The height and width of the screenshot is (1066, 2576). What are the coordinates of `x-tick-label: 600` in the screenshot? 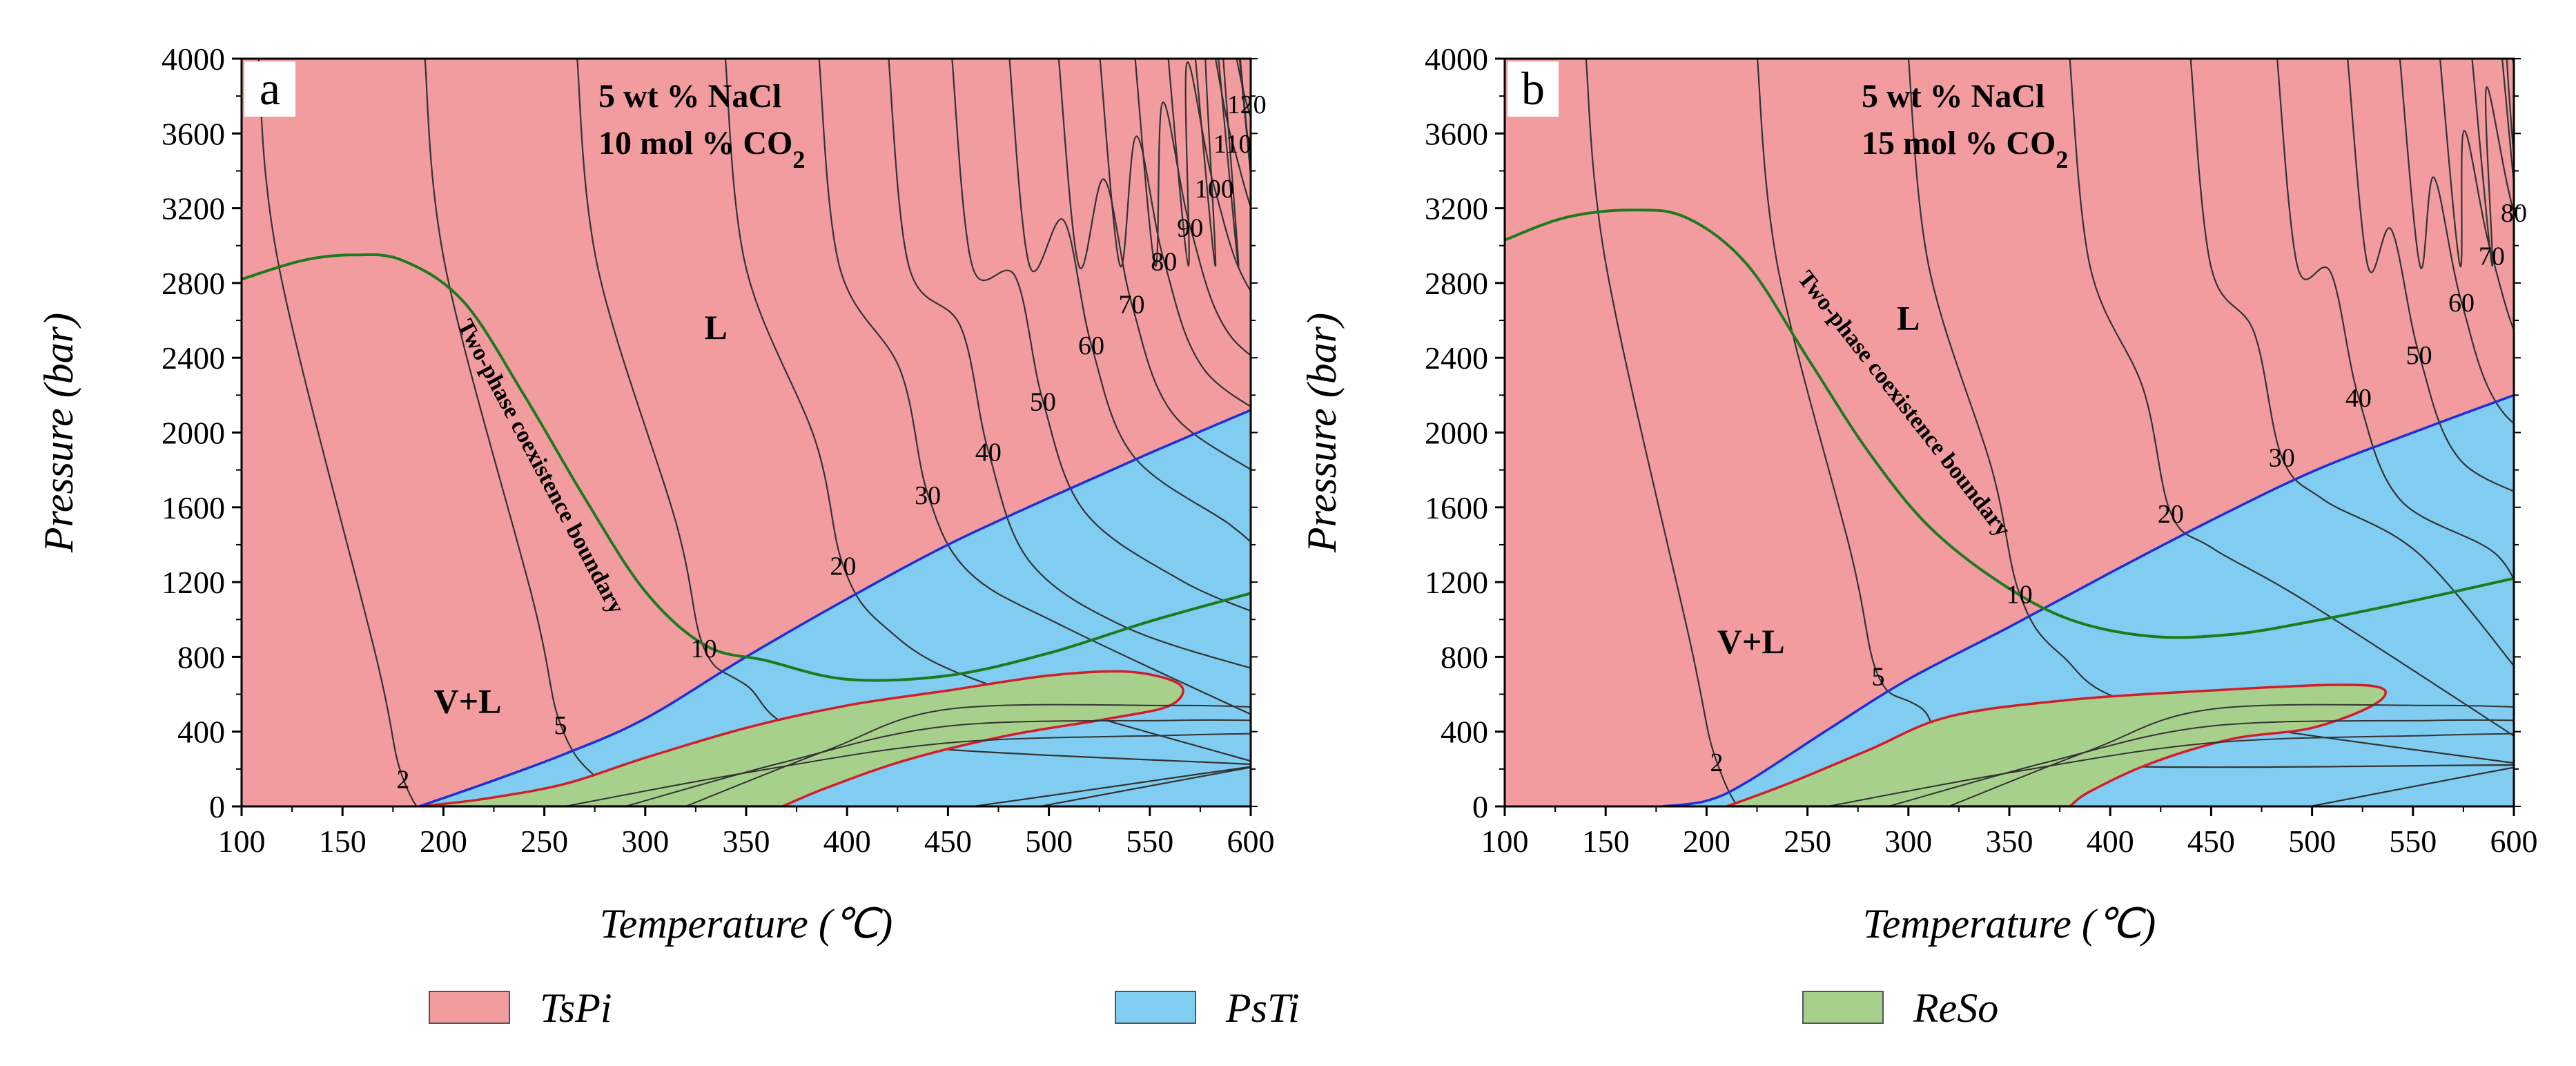 It's located at (2514, 841).